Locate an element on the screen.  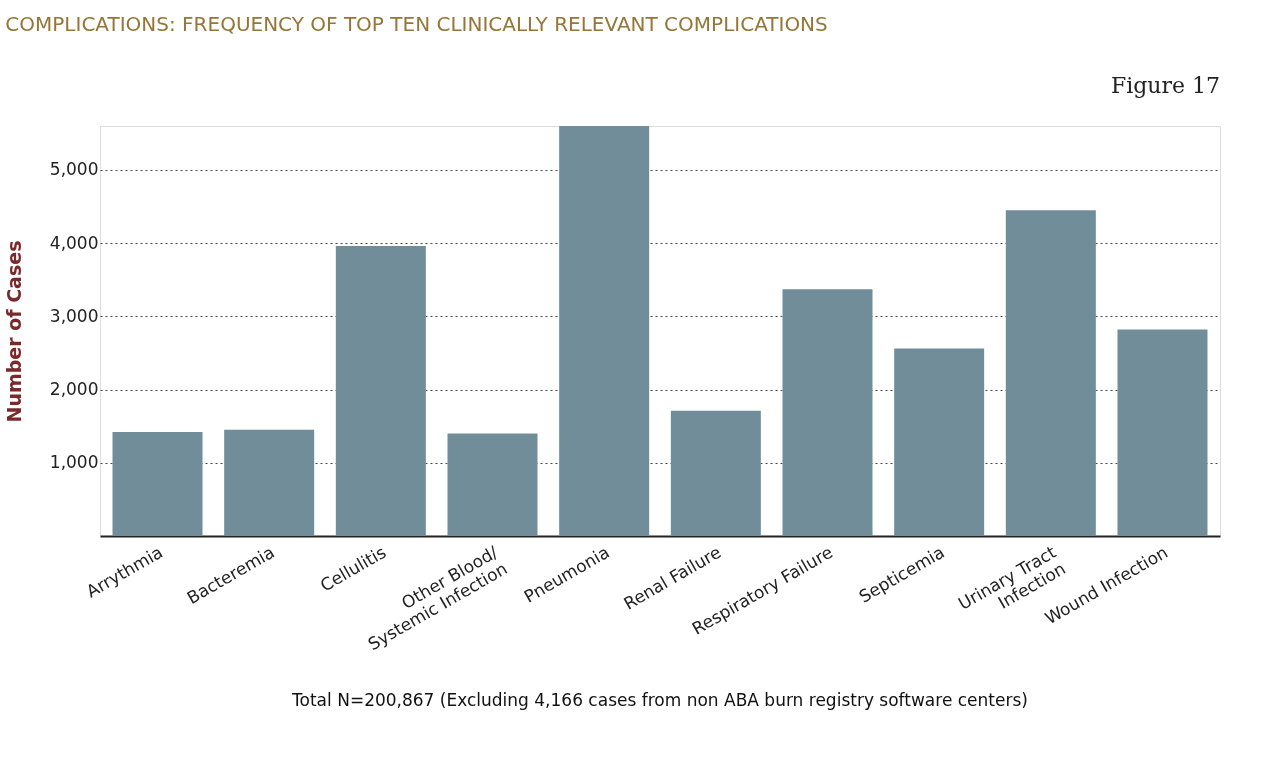
caption: Figure 17 is located at coordinates (1165, 85).